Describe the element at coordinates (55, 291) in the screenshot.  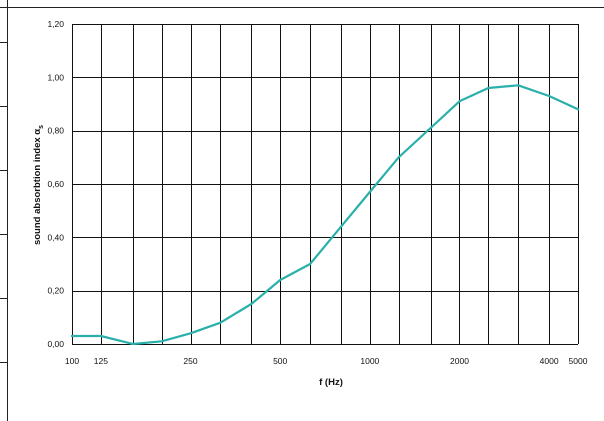
I see `y-tick-label: 0,20` at that location.